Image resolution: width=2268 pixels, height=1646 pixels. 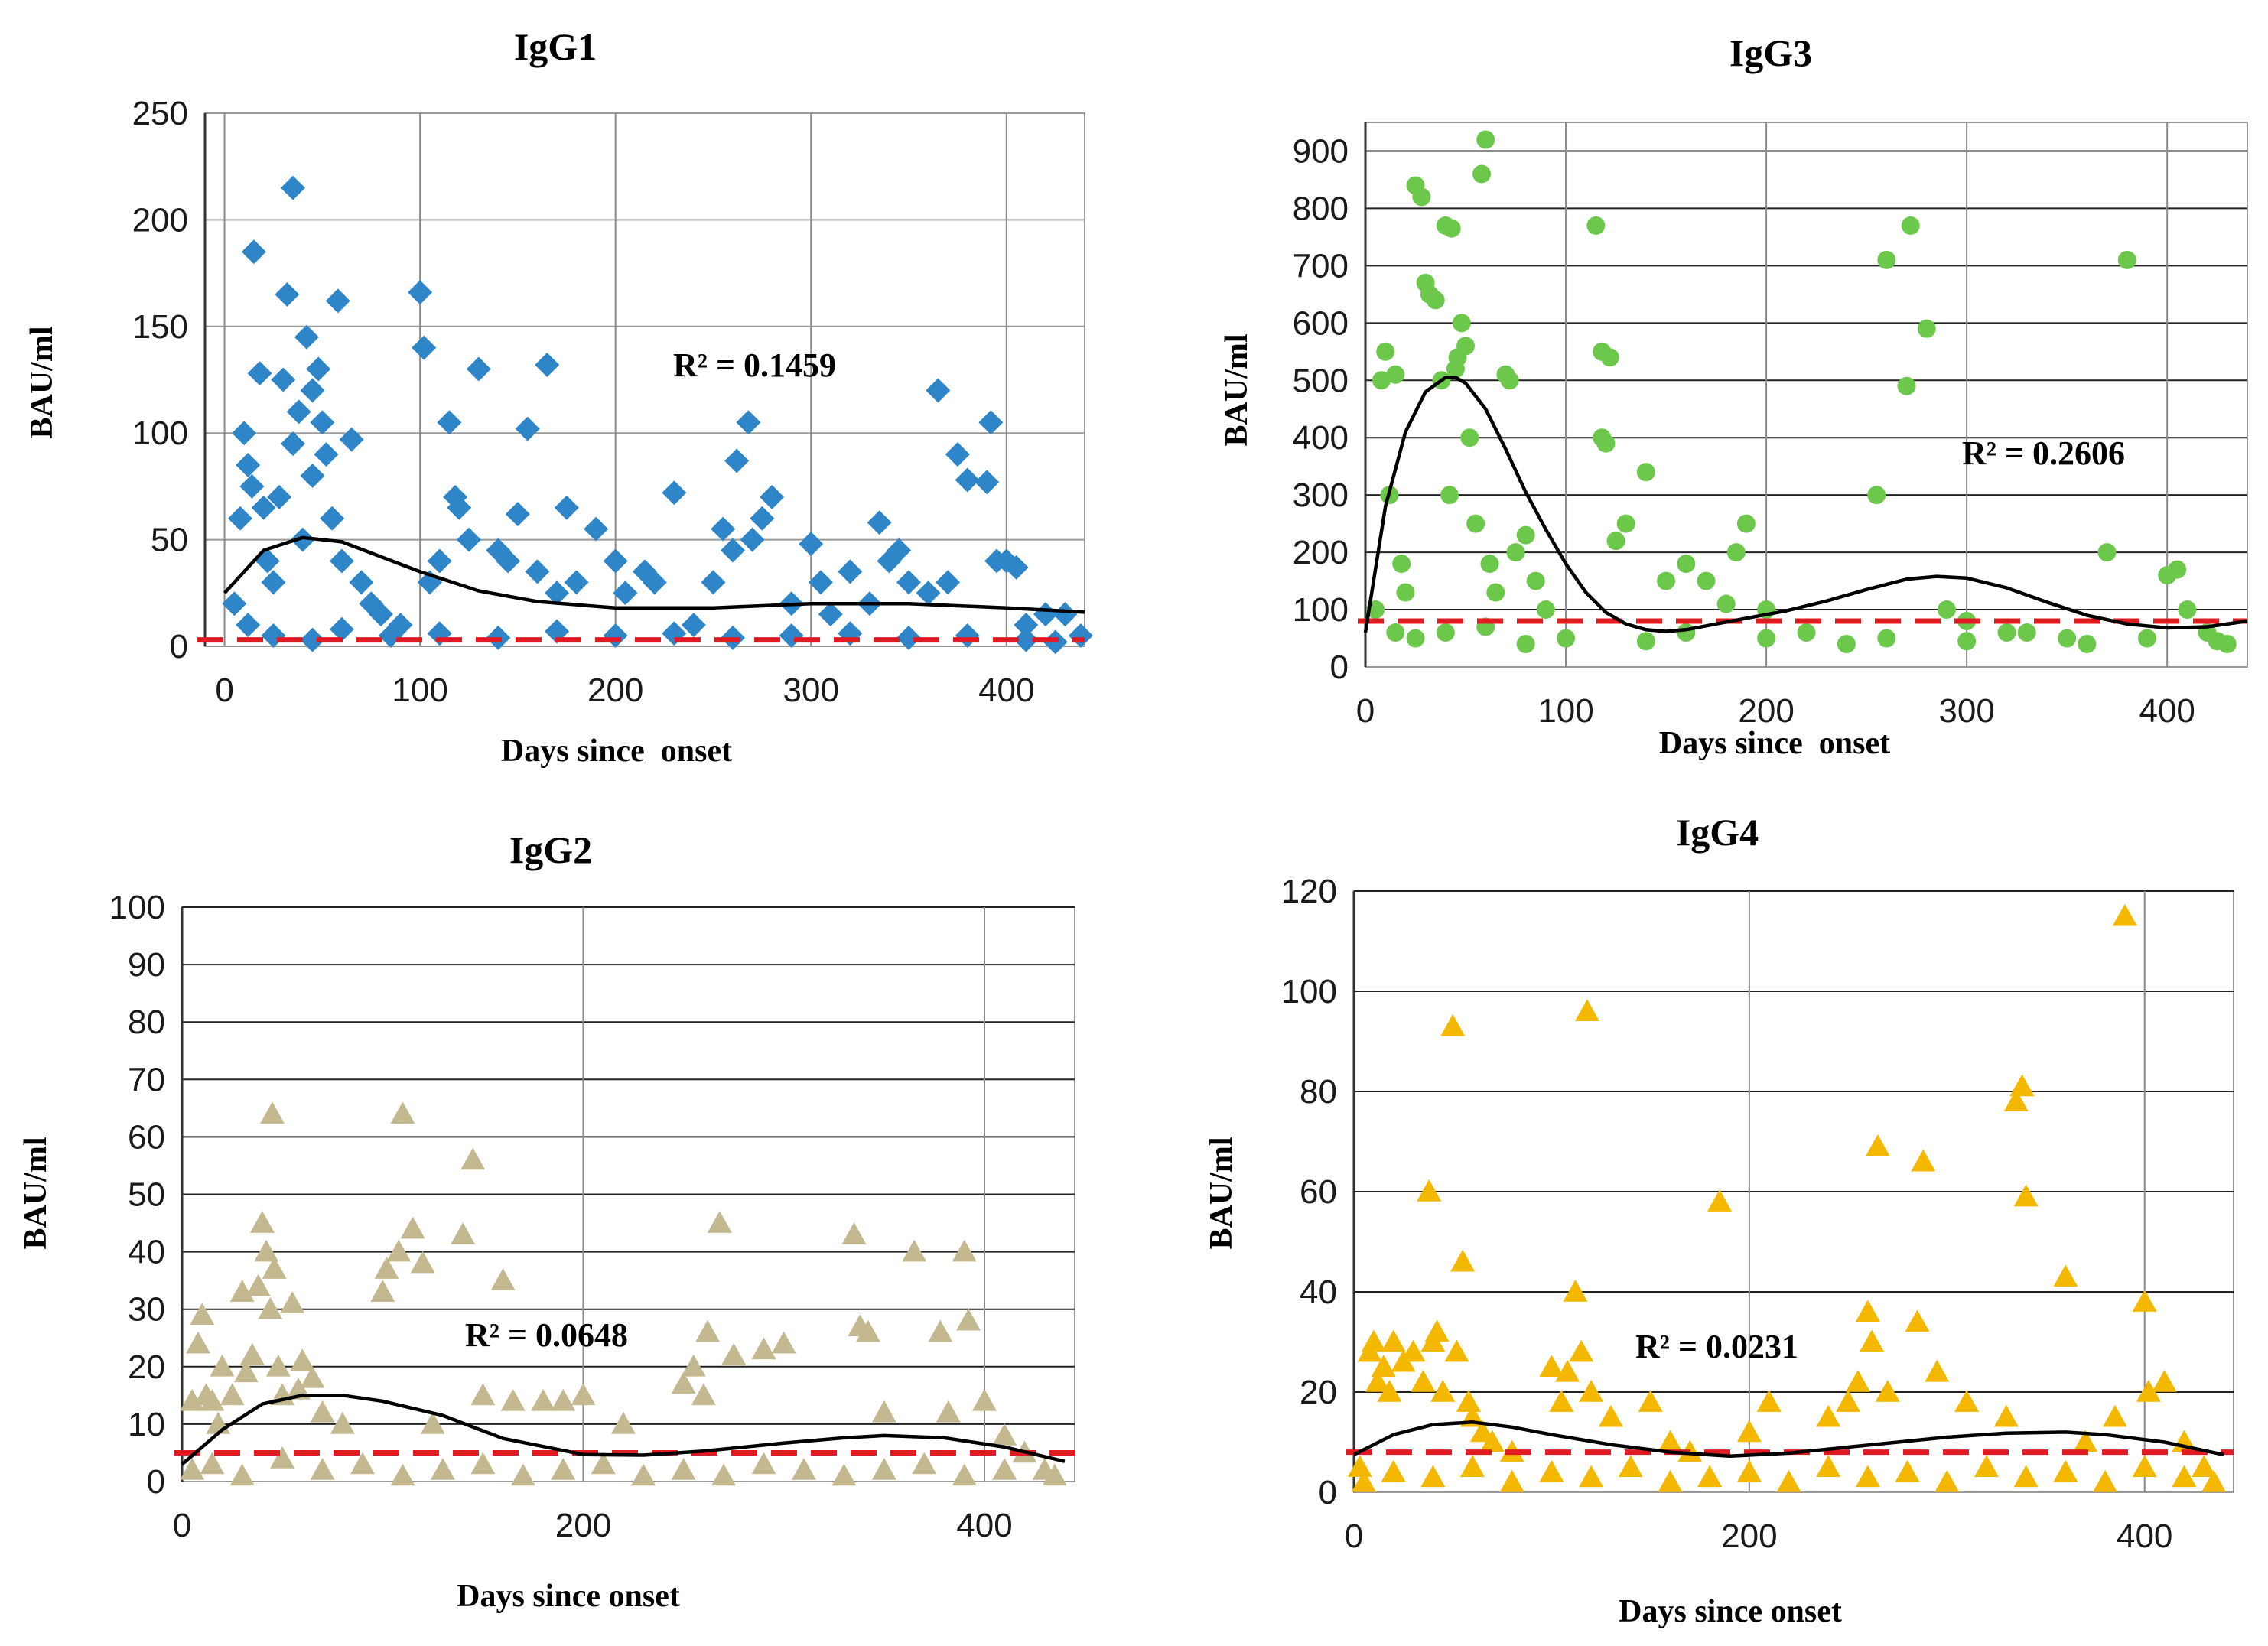 What do you see at coordinates (160, 220) in the screenshot?
I see `y-tick-label: 200` at bounding box center [160, 220].